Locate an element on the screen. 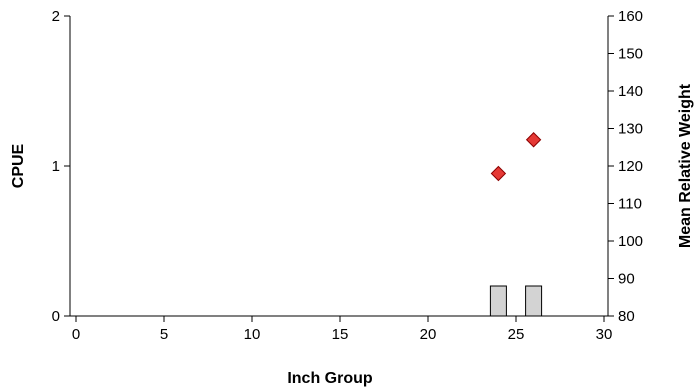 The height and width of the screenshot is (391, 696). right-y-tick-label: 150 is located at coordinates (630, 54).